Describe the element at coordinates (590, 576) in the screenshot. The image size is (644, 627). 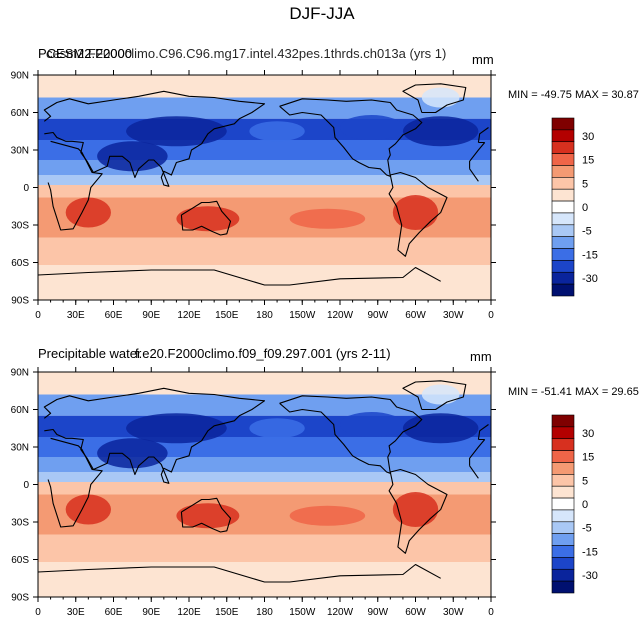
I see `colorbar-label: -30` at that location.